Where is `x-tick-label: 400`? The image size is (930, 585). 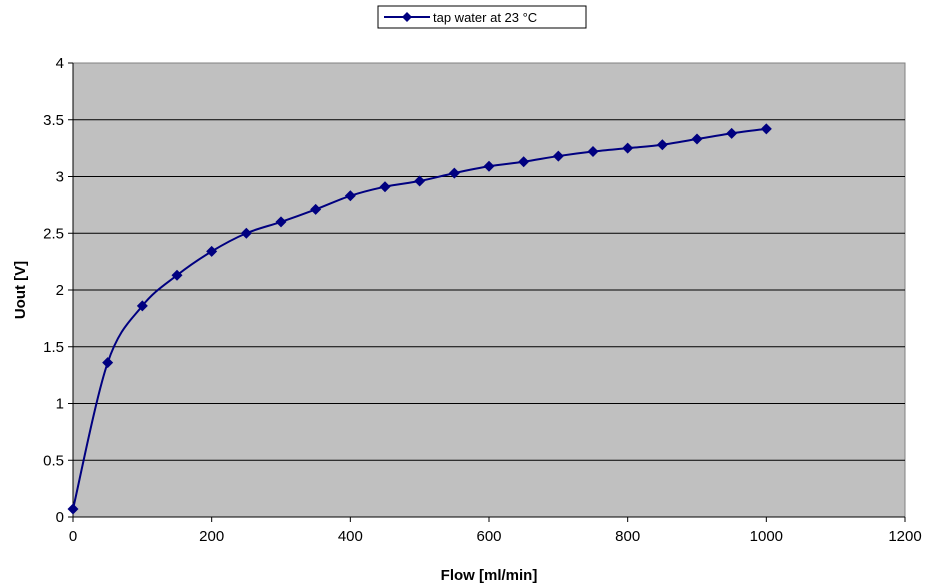 x-tick-label: 400 is located at coordinates (350, 536).